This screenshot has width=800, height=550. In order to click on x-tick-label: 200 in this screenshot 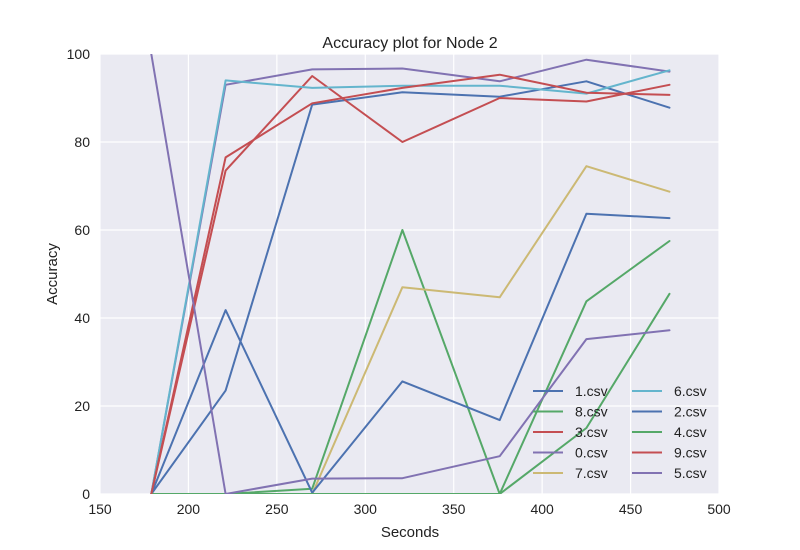, I will do `click(189, 509)`.